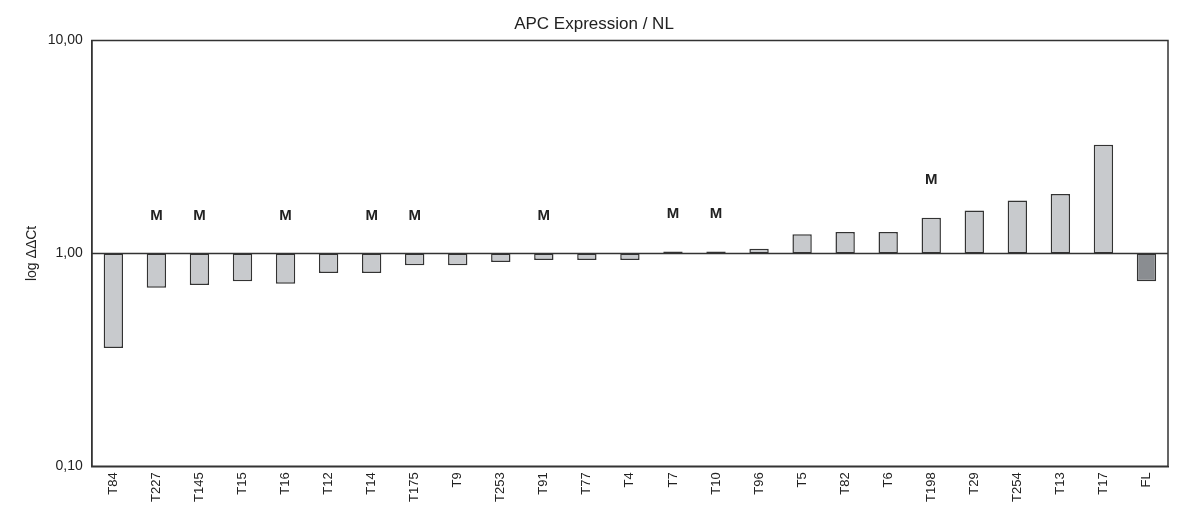 The image size is (1182, 512). Describe the element at coordinates (887, 480) in the screenshot. I see `x-tick-label: T6` at that location.